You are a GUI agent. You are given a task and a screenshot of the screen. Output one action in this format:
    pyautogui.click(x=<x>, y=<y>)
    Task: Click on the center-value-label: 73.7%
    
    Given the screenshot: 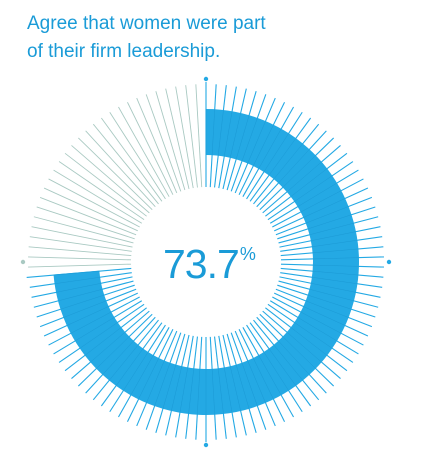 What is the action you would take?
    pyautogui.click(x=218, y=264)
    